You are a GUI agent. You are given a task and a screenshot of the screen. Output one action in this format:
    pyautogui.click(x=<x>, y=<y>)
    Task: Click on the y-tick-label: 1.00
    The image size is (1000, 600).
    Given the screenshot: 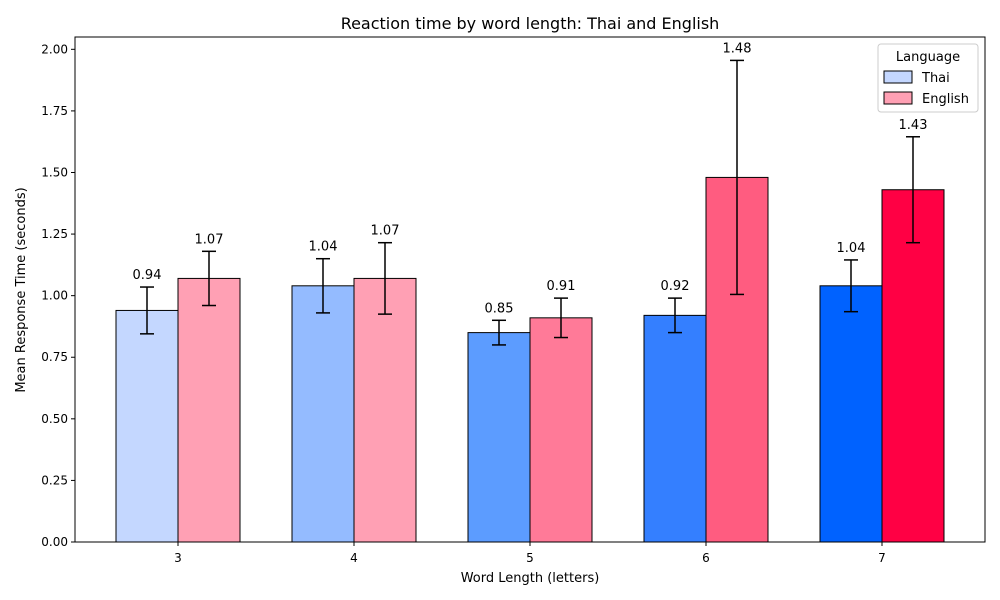 What is the action you would take?
    pyautogui.click(x=54, y=296)
    